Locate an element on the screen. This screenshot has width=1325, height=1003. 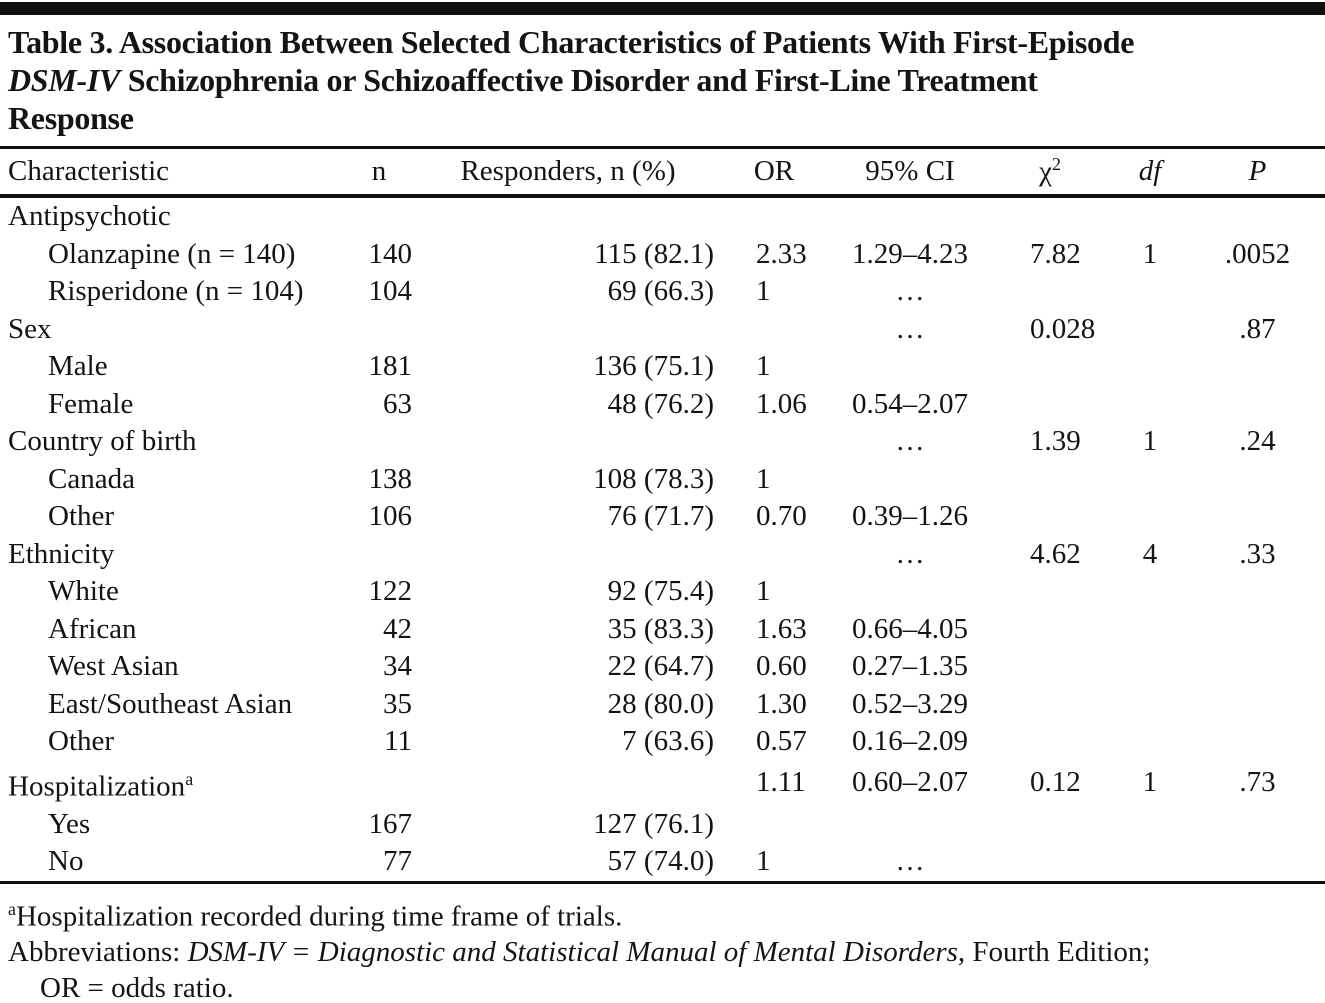
cell-ci: 0.39–1.26 is located at coordinates (910, 516).